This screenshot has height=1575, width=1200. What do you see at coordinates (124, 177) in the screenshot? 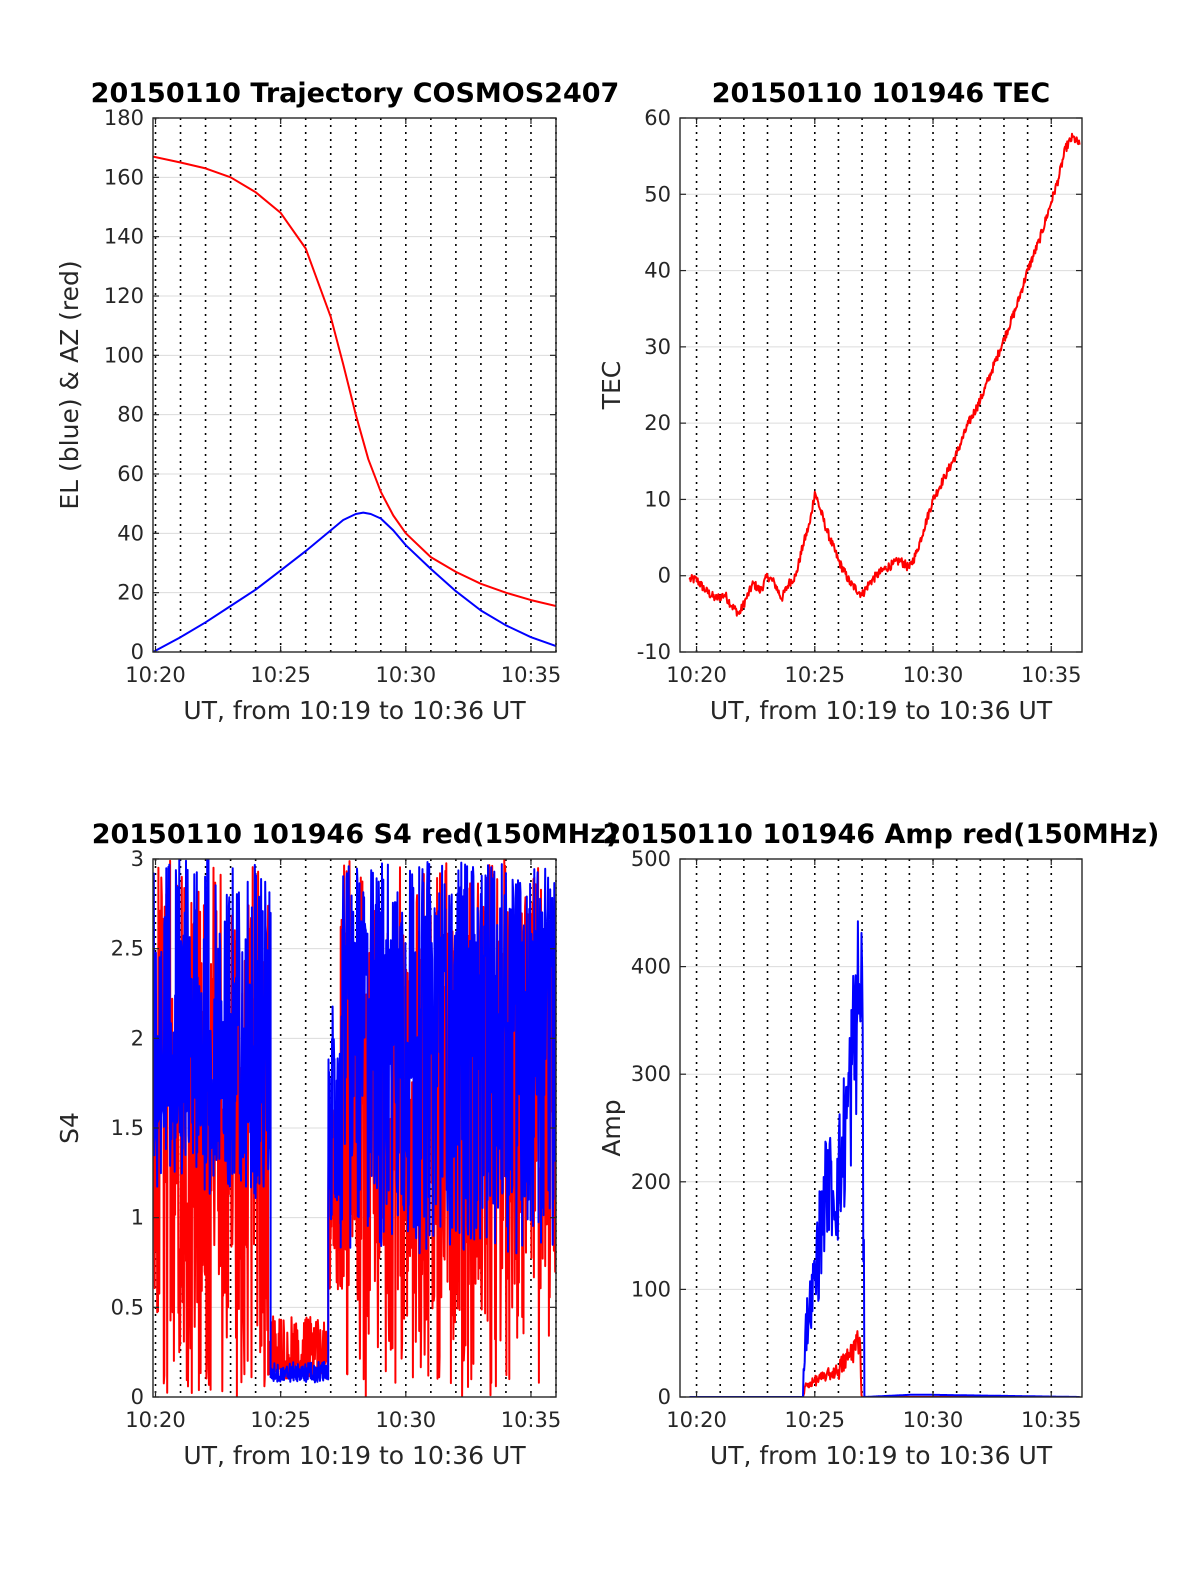
I see `y-tick-label: 160` at bounding box center [124, 177].